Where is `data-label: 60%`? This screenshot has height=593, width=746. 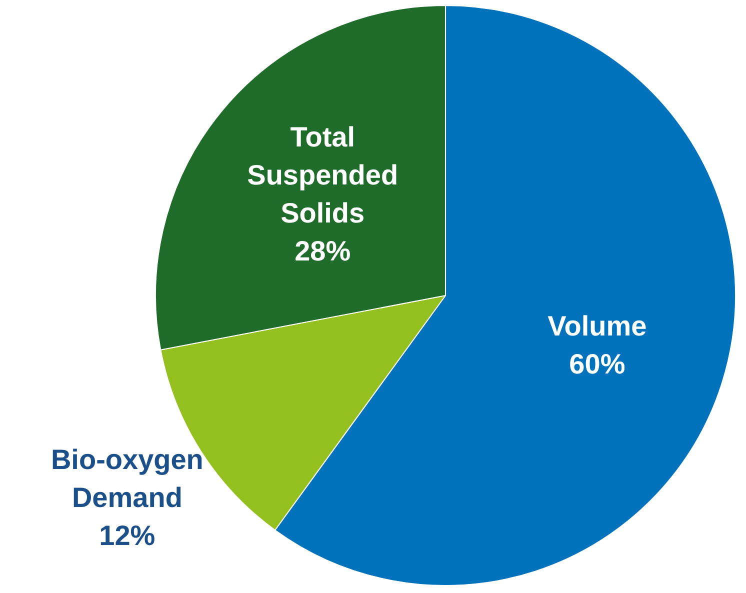 data-label: 60% is located at coordinates (597, 364).